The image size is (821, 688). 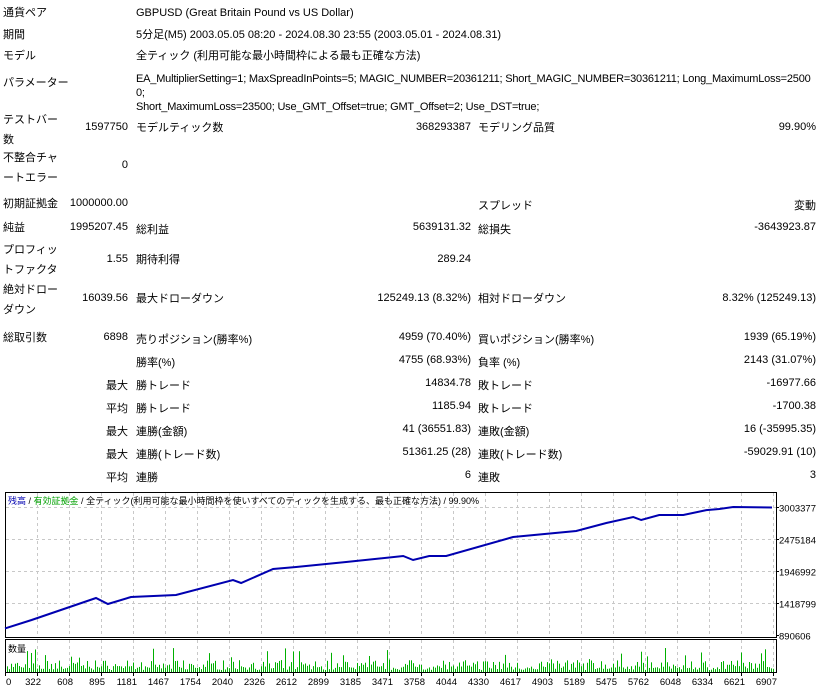 I want to click on gross-loss-label: 総損失, so click(x=494, y=230).